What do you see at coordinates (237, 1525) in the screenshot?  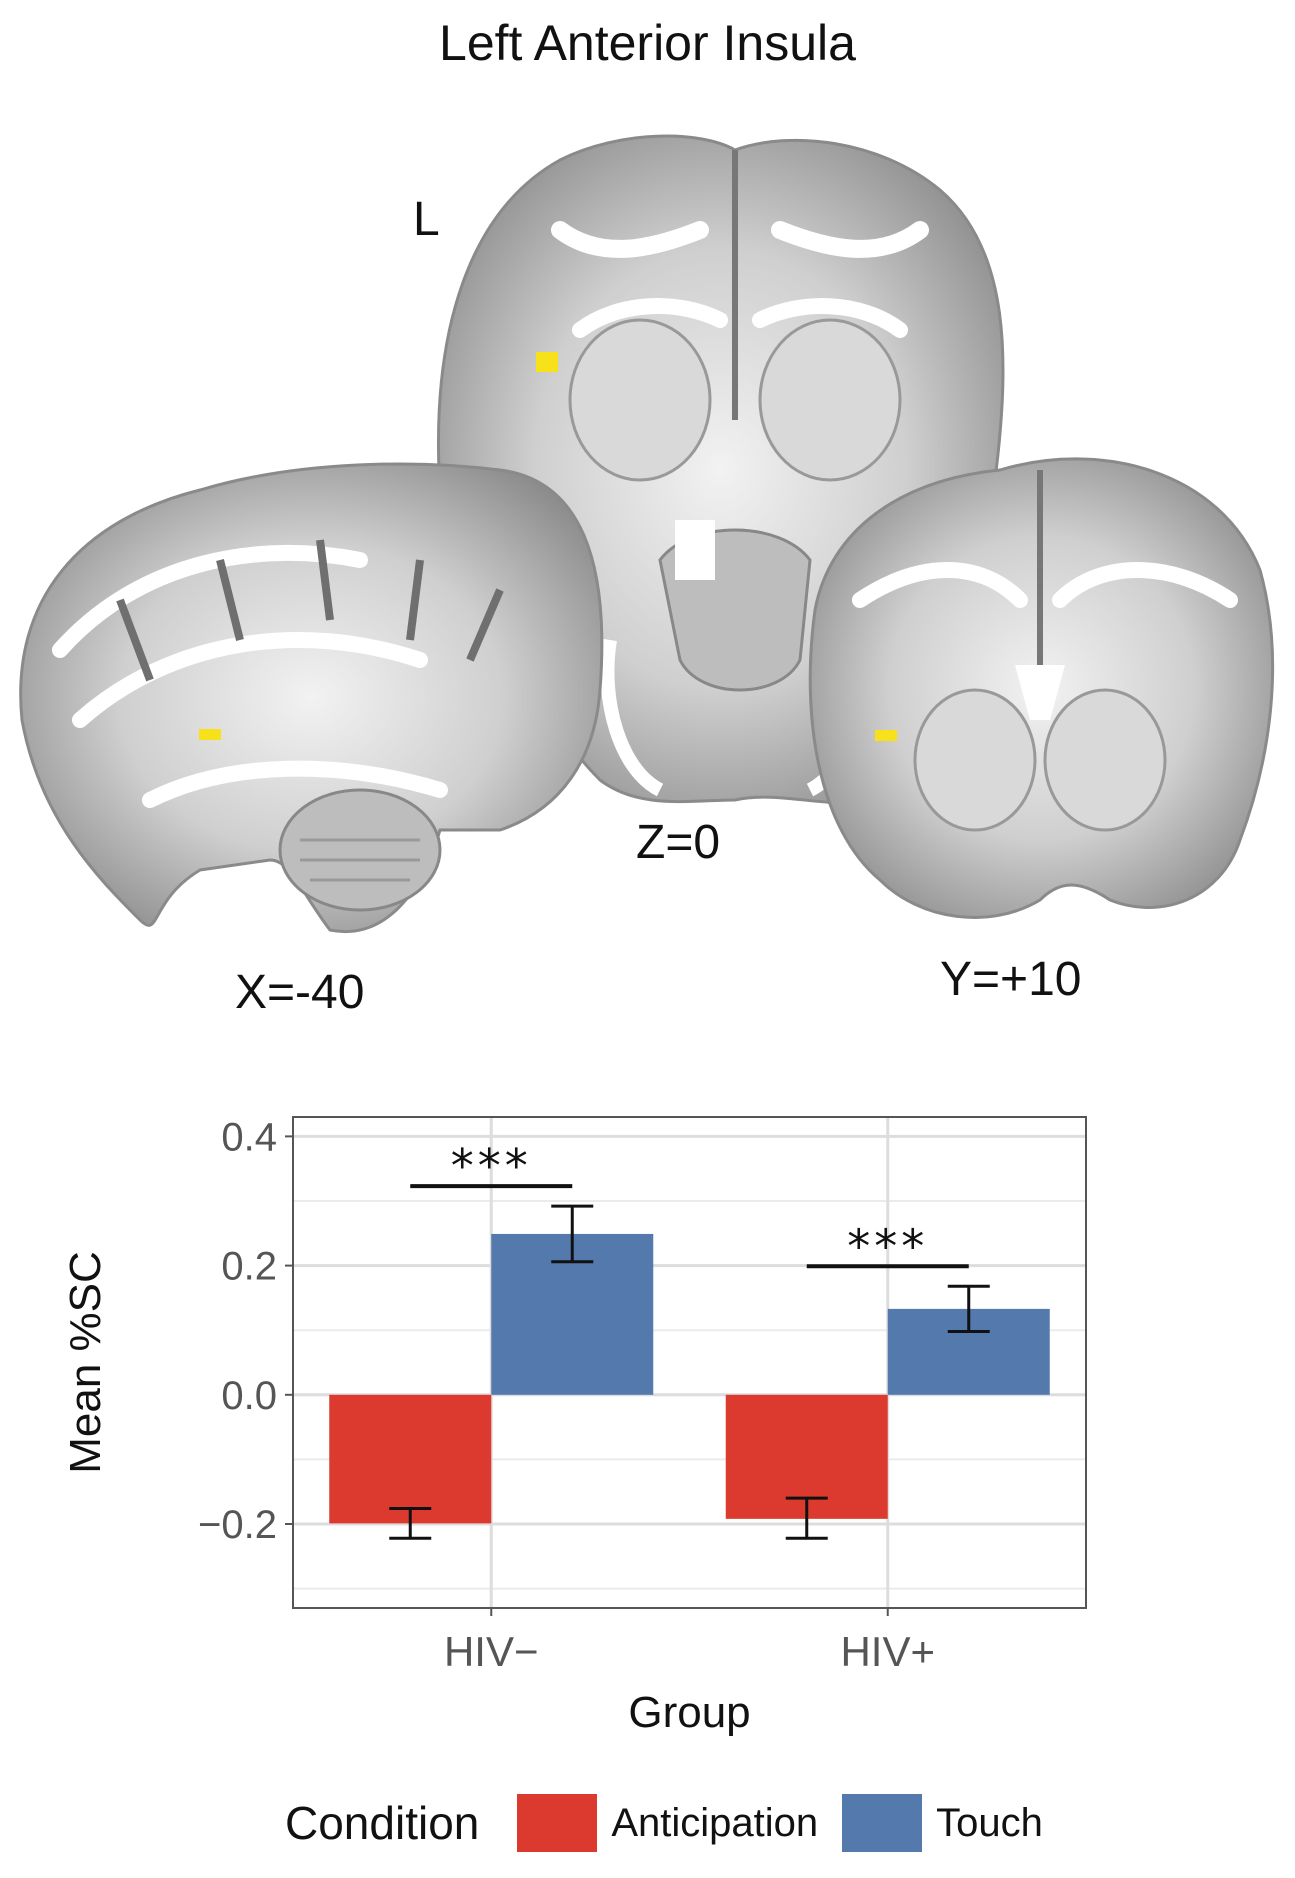 I see `y-tick-label: −0.2` at bounding box center [237, 1525].